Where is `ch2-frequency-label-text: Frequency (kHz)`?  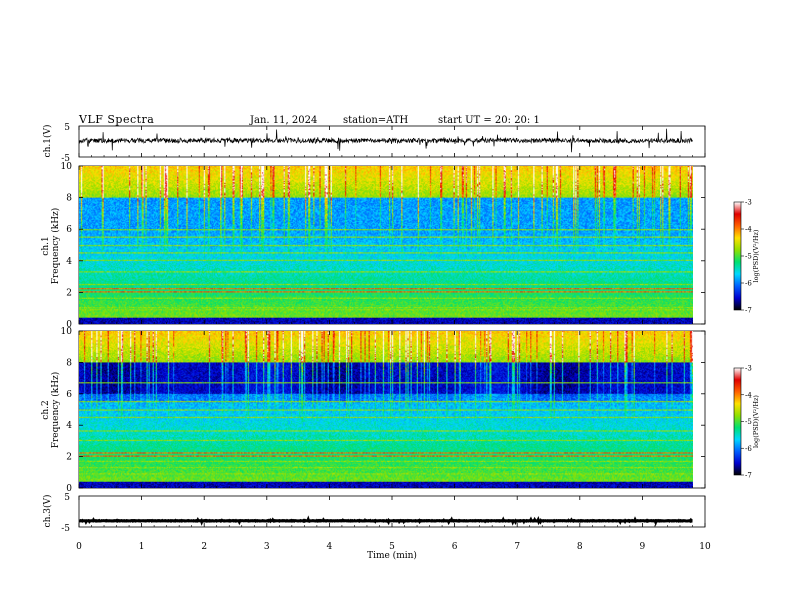 ch2-frequency-label-text: Frequency (kHz) is located at coordinates (55, 410).